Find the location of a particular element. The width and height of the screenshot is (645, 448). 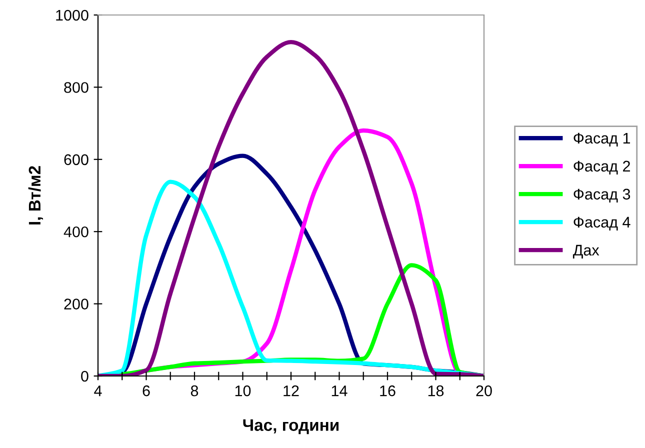

x-tick-label: 18 is located at coordinates (436, 390).